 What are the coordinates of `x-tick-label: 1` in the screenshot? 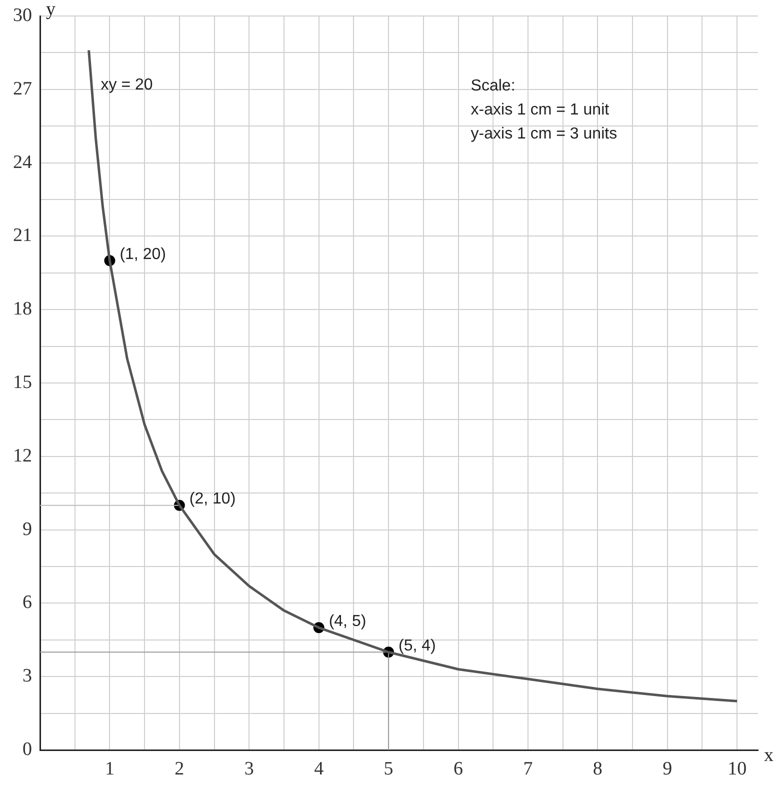 It's located at (109, 769).